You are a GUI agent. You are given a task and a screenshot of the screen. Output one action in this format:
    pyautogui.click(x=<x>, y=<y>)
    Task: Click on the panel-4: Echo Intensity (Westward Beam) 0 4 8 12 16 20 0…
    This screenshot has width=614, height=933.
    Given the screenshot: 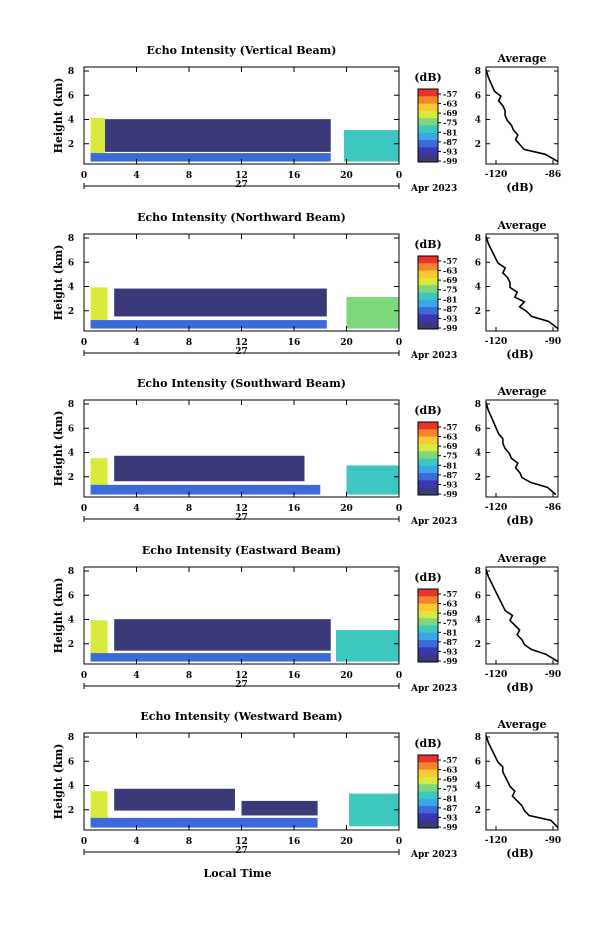 What is the action you would take?
    pyautogui.click(x=306, y=785)
    